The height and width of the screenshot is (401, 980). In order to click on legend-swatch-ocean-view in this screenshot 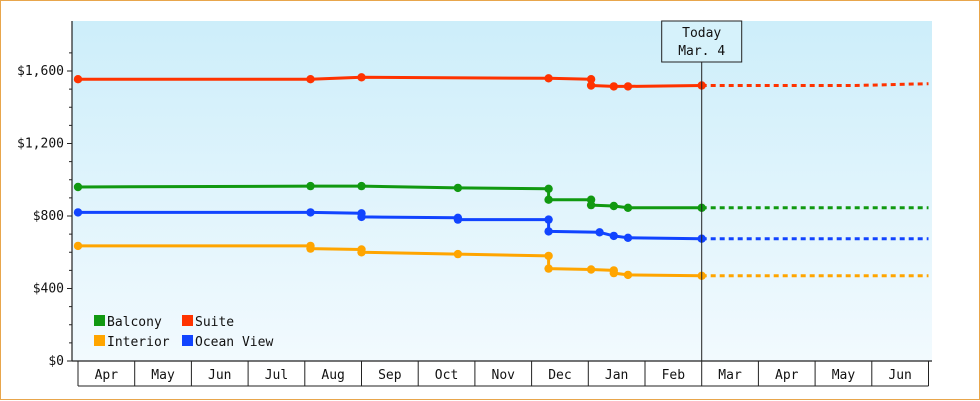, I will do `click(187, 340)`.